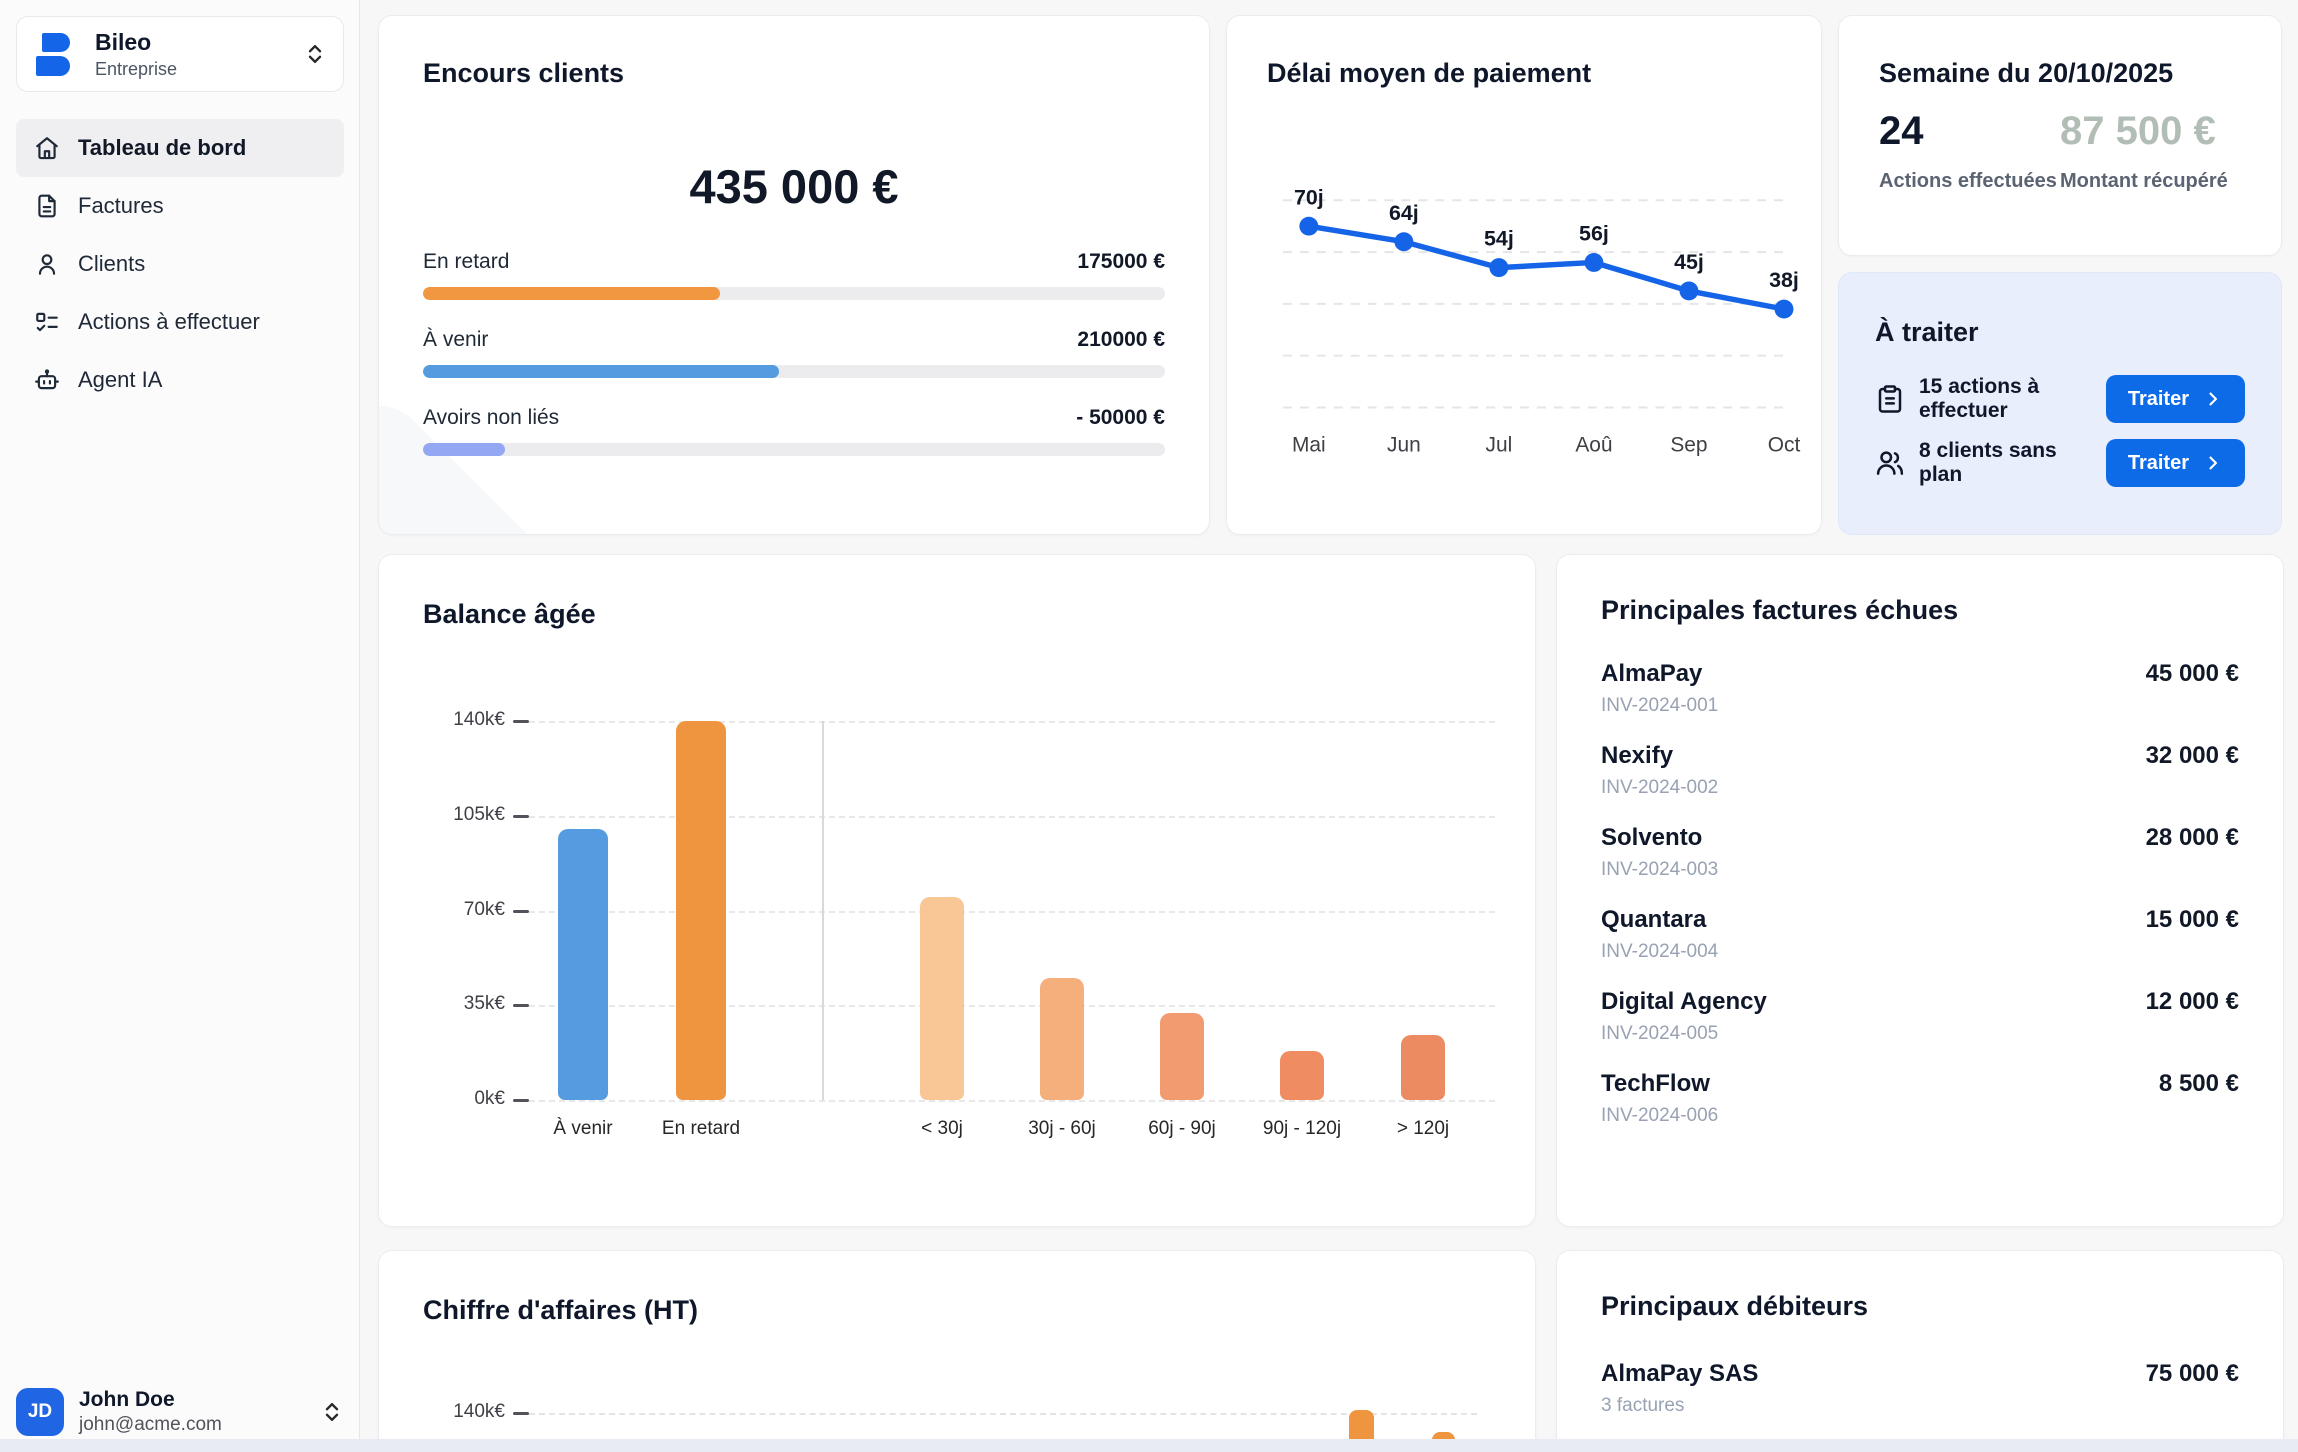 Image resolution: width=2298 pixels, height=1452 pixels. What do you see at coordinates (1920, 934) in the screenshot?
I see `invoice-row: Quantara 15 000 € INV-2024-004` at bounding box center [1920, 934].